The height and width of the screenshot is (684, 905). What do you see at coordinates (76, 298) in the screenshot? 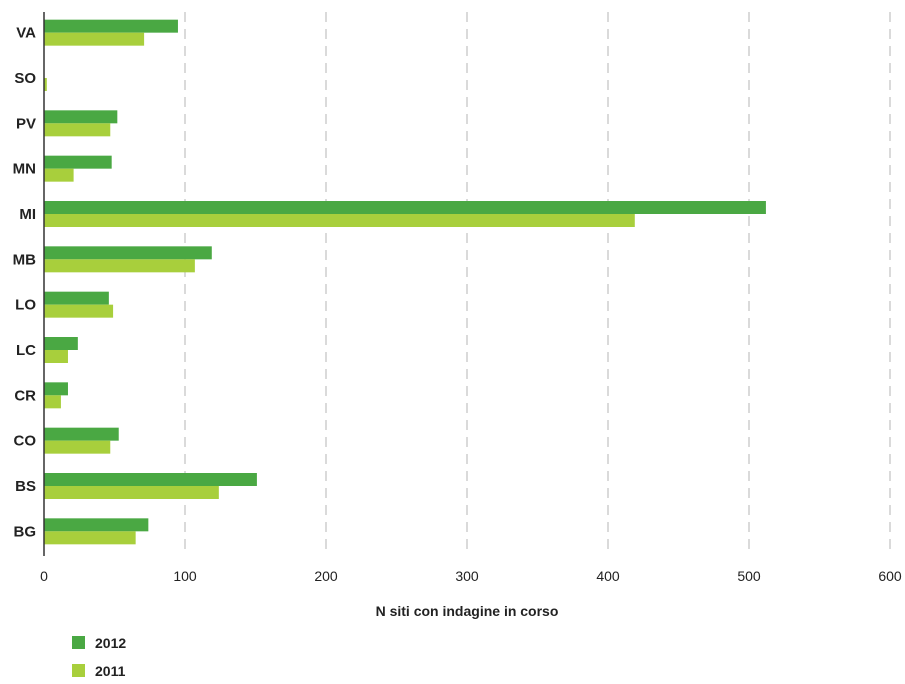
I see `bar-2012-LO` at bounding box center [76, 298].